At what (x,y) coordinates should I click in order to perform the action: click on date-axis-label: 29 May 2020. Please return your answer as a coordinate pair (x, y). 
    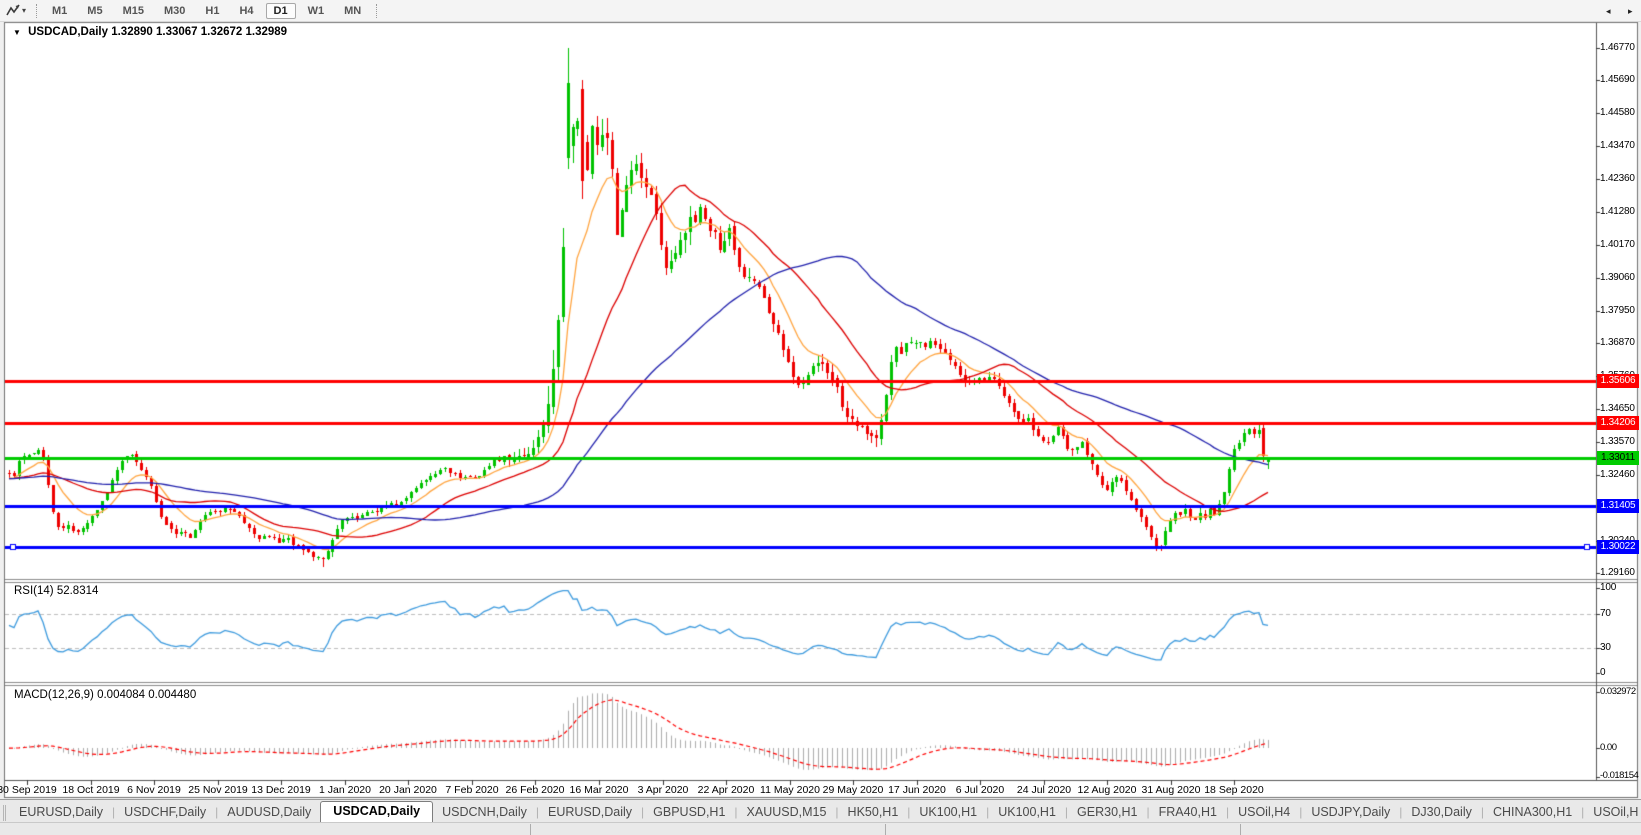
    Looking at the image, I should click on (853, 790).